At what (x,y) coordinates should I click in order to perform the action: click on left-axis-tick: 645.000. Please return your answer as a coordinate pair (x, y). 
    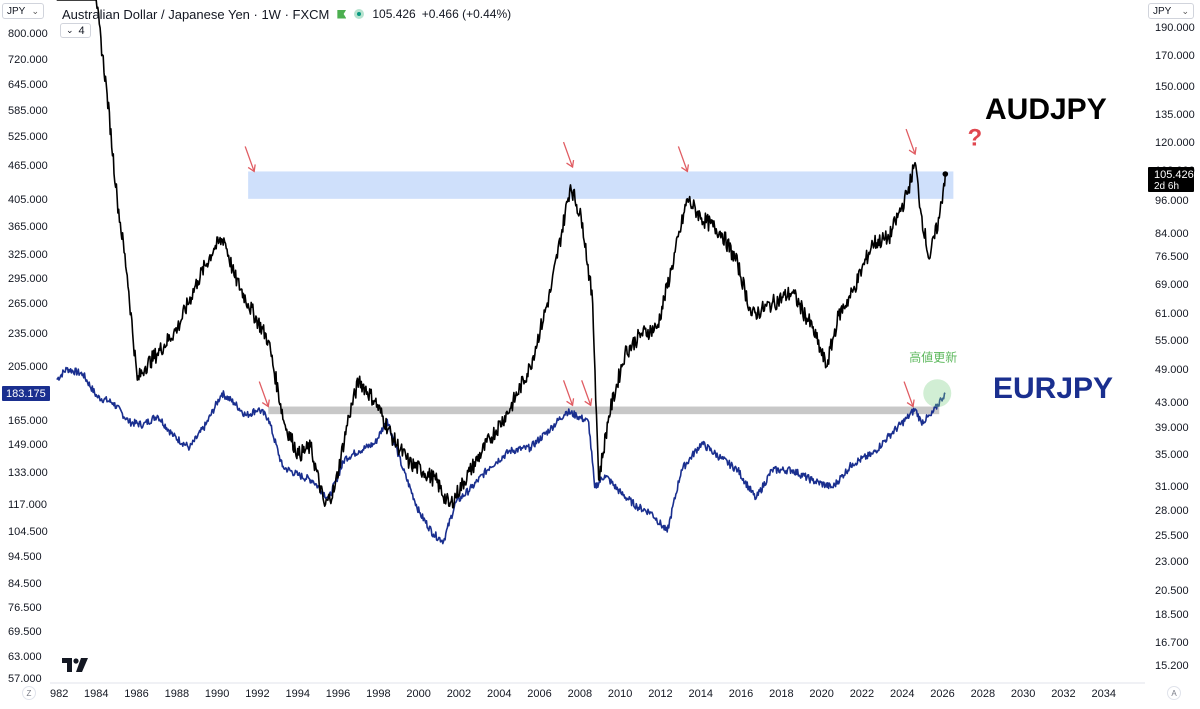
    Looking at the image, I should click on (28, 85).